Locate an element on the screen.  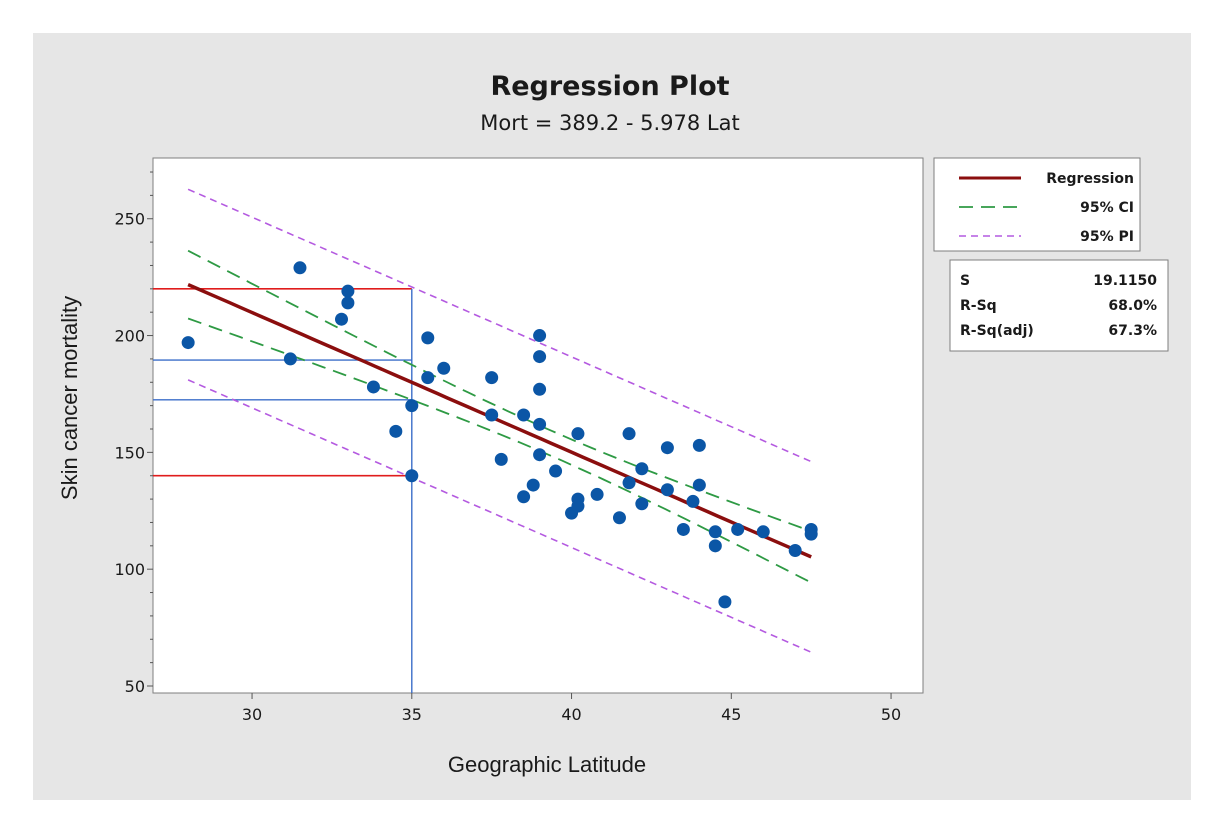
legend: Regression 95% CI 95% PI is located at coordinates (1037, 204).